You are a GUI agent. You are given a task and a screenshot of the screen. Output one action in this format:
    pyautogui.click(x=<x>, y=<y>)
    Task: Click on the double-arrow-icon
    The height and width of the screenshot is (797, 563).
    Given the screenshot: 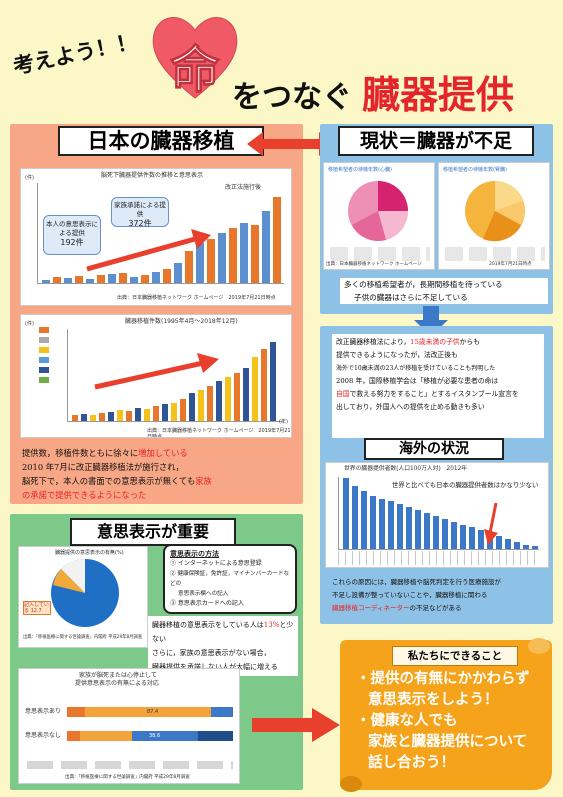 What is the action you would take?
    pyautogui.click(x=291, y=144)
    